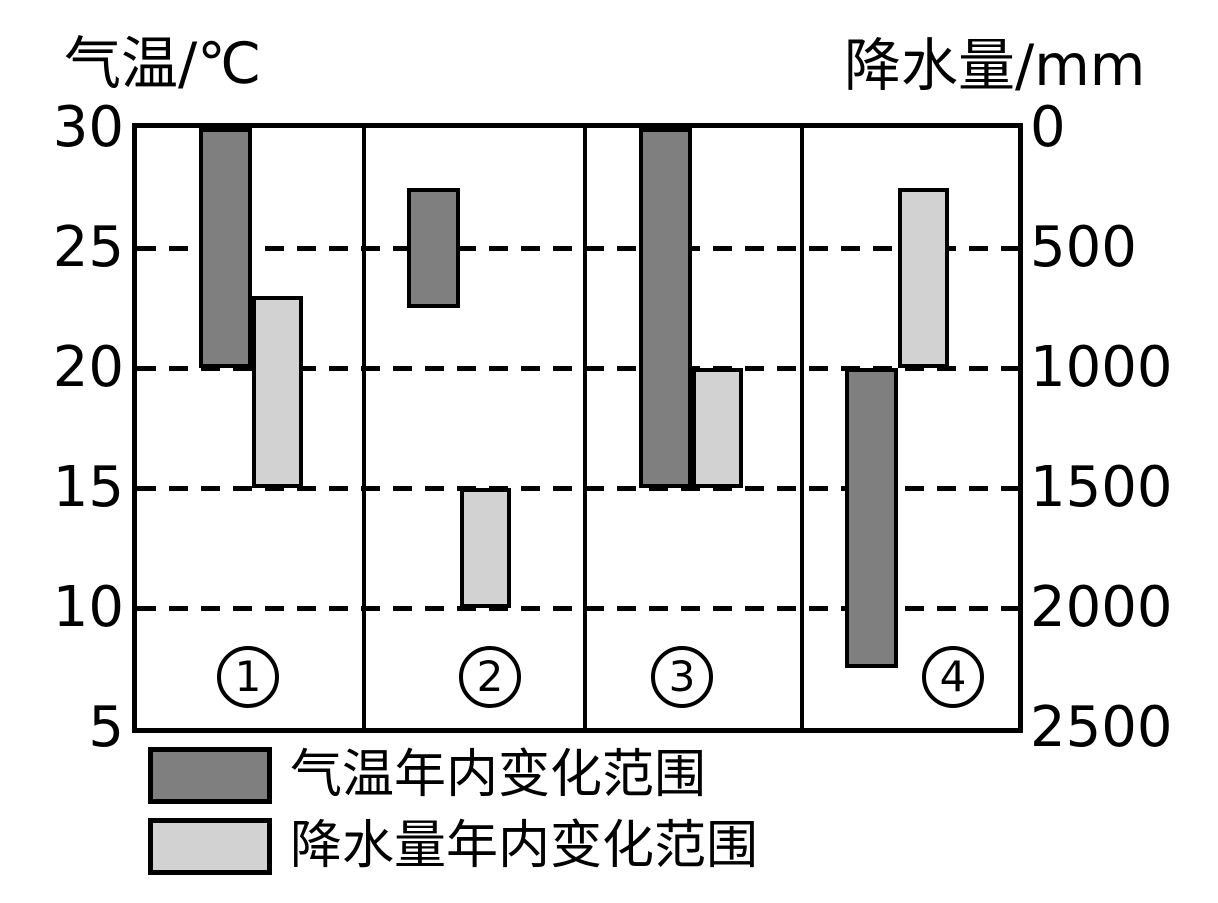 The image size is (1218, 903). I want to click on precip-axis-tick-1500: 1500, so click(1101, 487).